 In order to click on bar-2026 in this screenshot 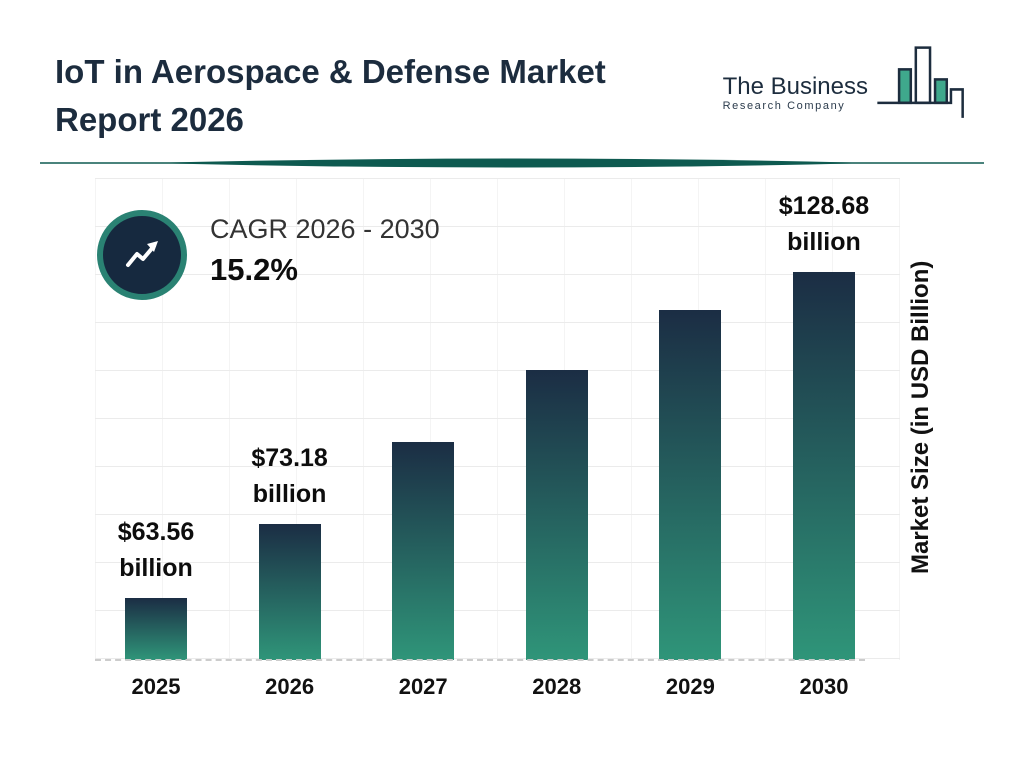, I will do `click(289, 592)`.